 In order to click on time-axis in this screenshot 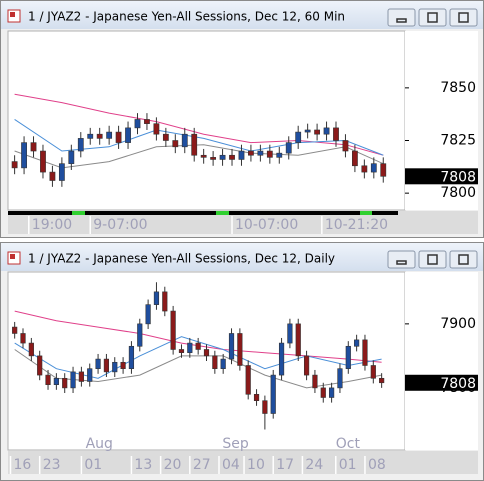, I will do `click(243, 462)`.